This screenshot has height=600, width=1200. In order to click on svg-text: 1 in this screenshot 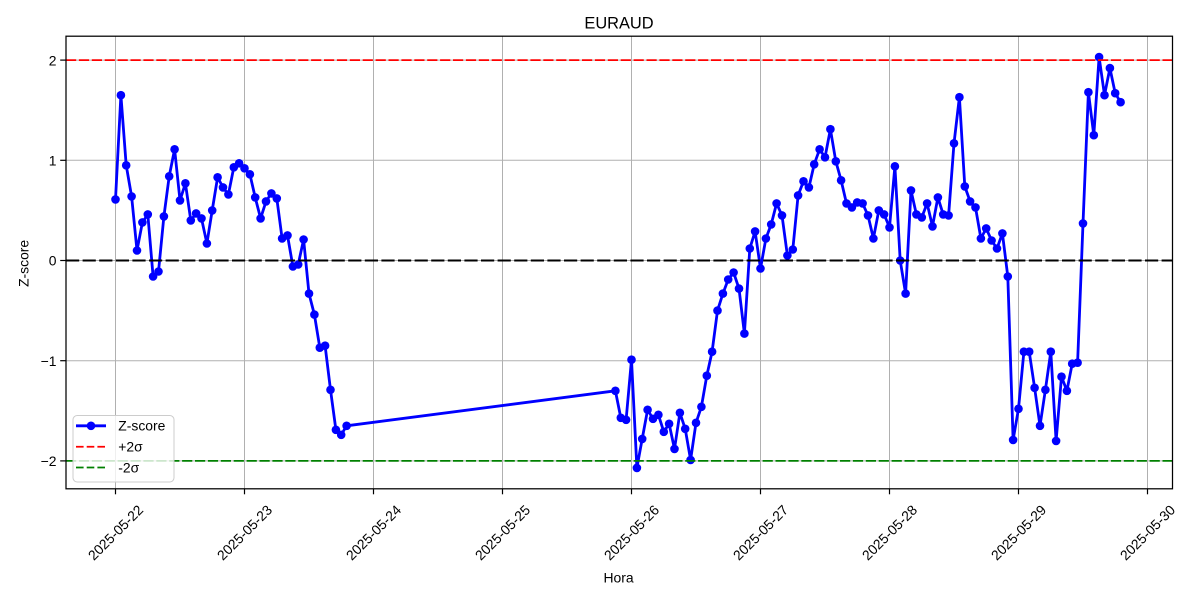, I will do `click(53, 161)`.